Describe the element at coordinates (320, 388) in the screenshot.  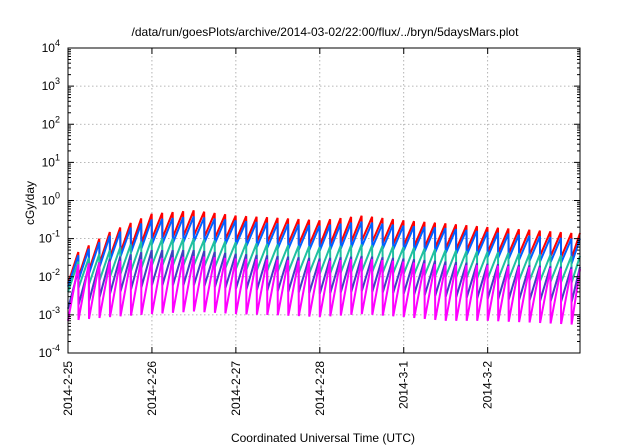
I see `x-tick-label: 2014-2-28` at that location.